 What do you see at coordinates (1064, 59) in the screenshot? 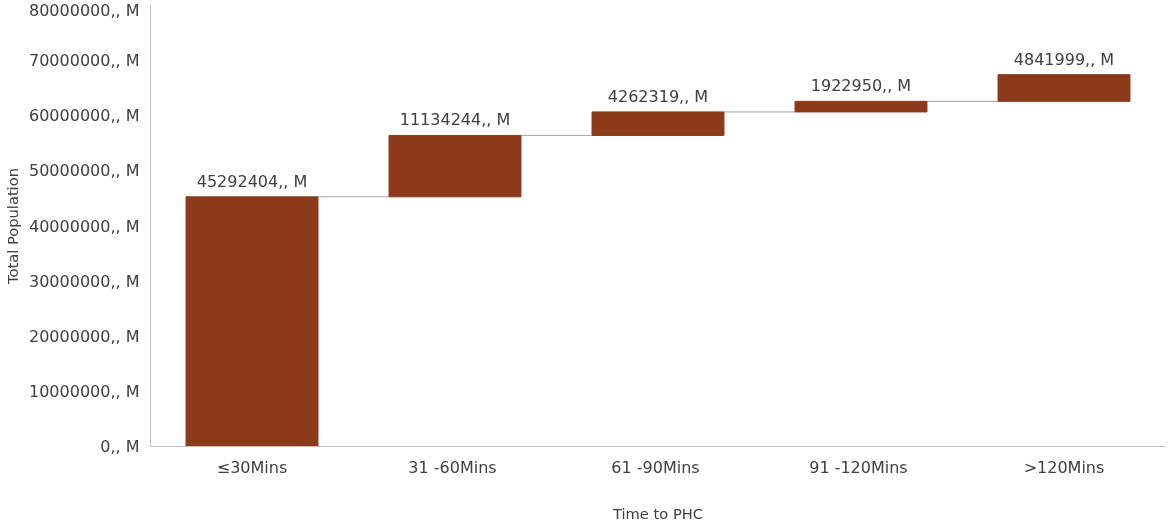
I see `data-label: 4841999,, M` at bounding box center [1064, 59].